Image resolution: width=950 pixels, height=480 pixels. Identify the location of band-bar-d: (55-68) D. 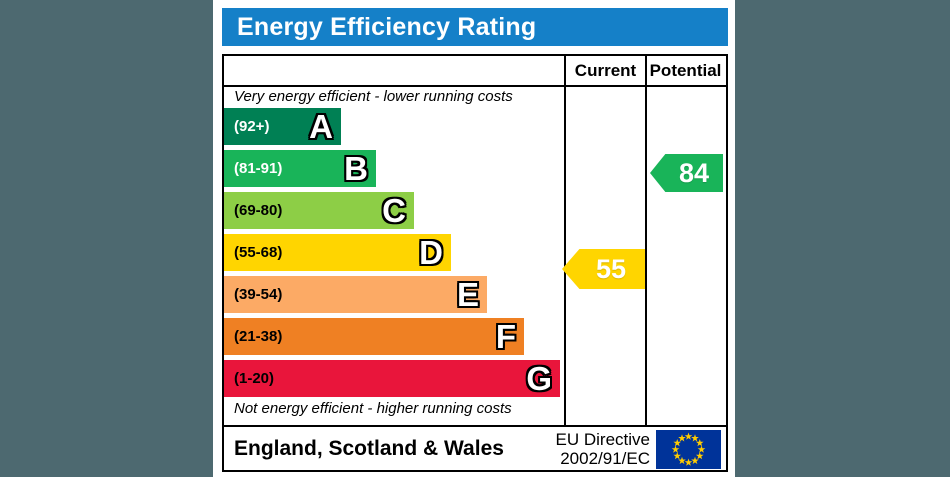
(337, 252).